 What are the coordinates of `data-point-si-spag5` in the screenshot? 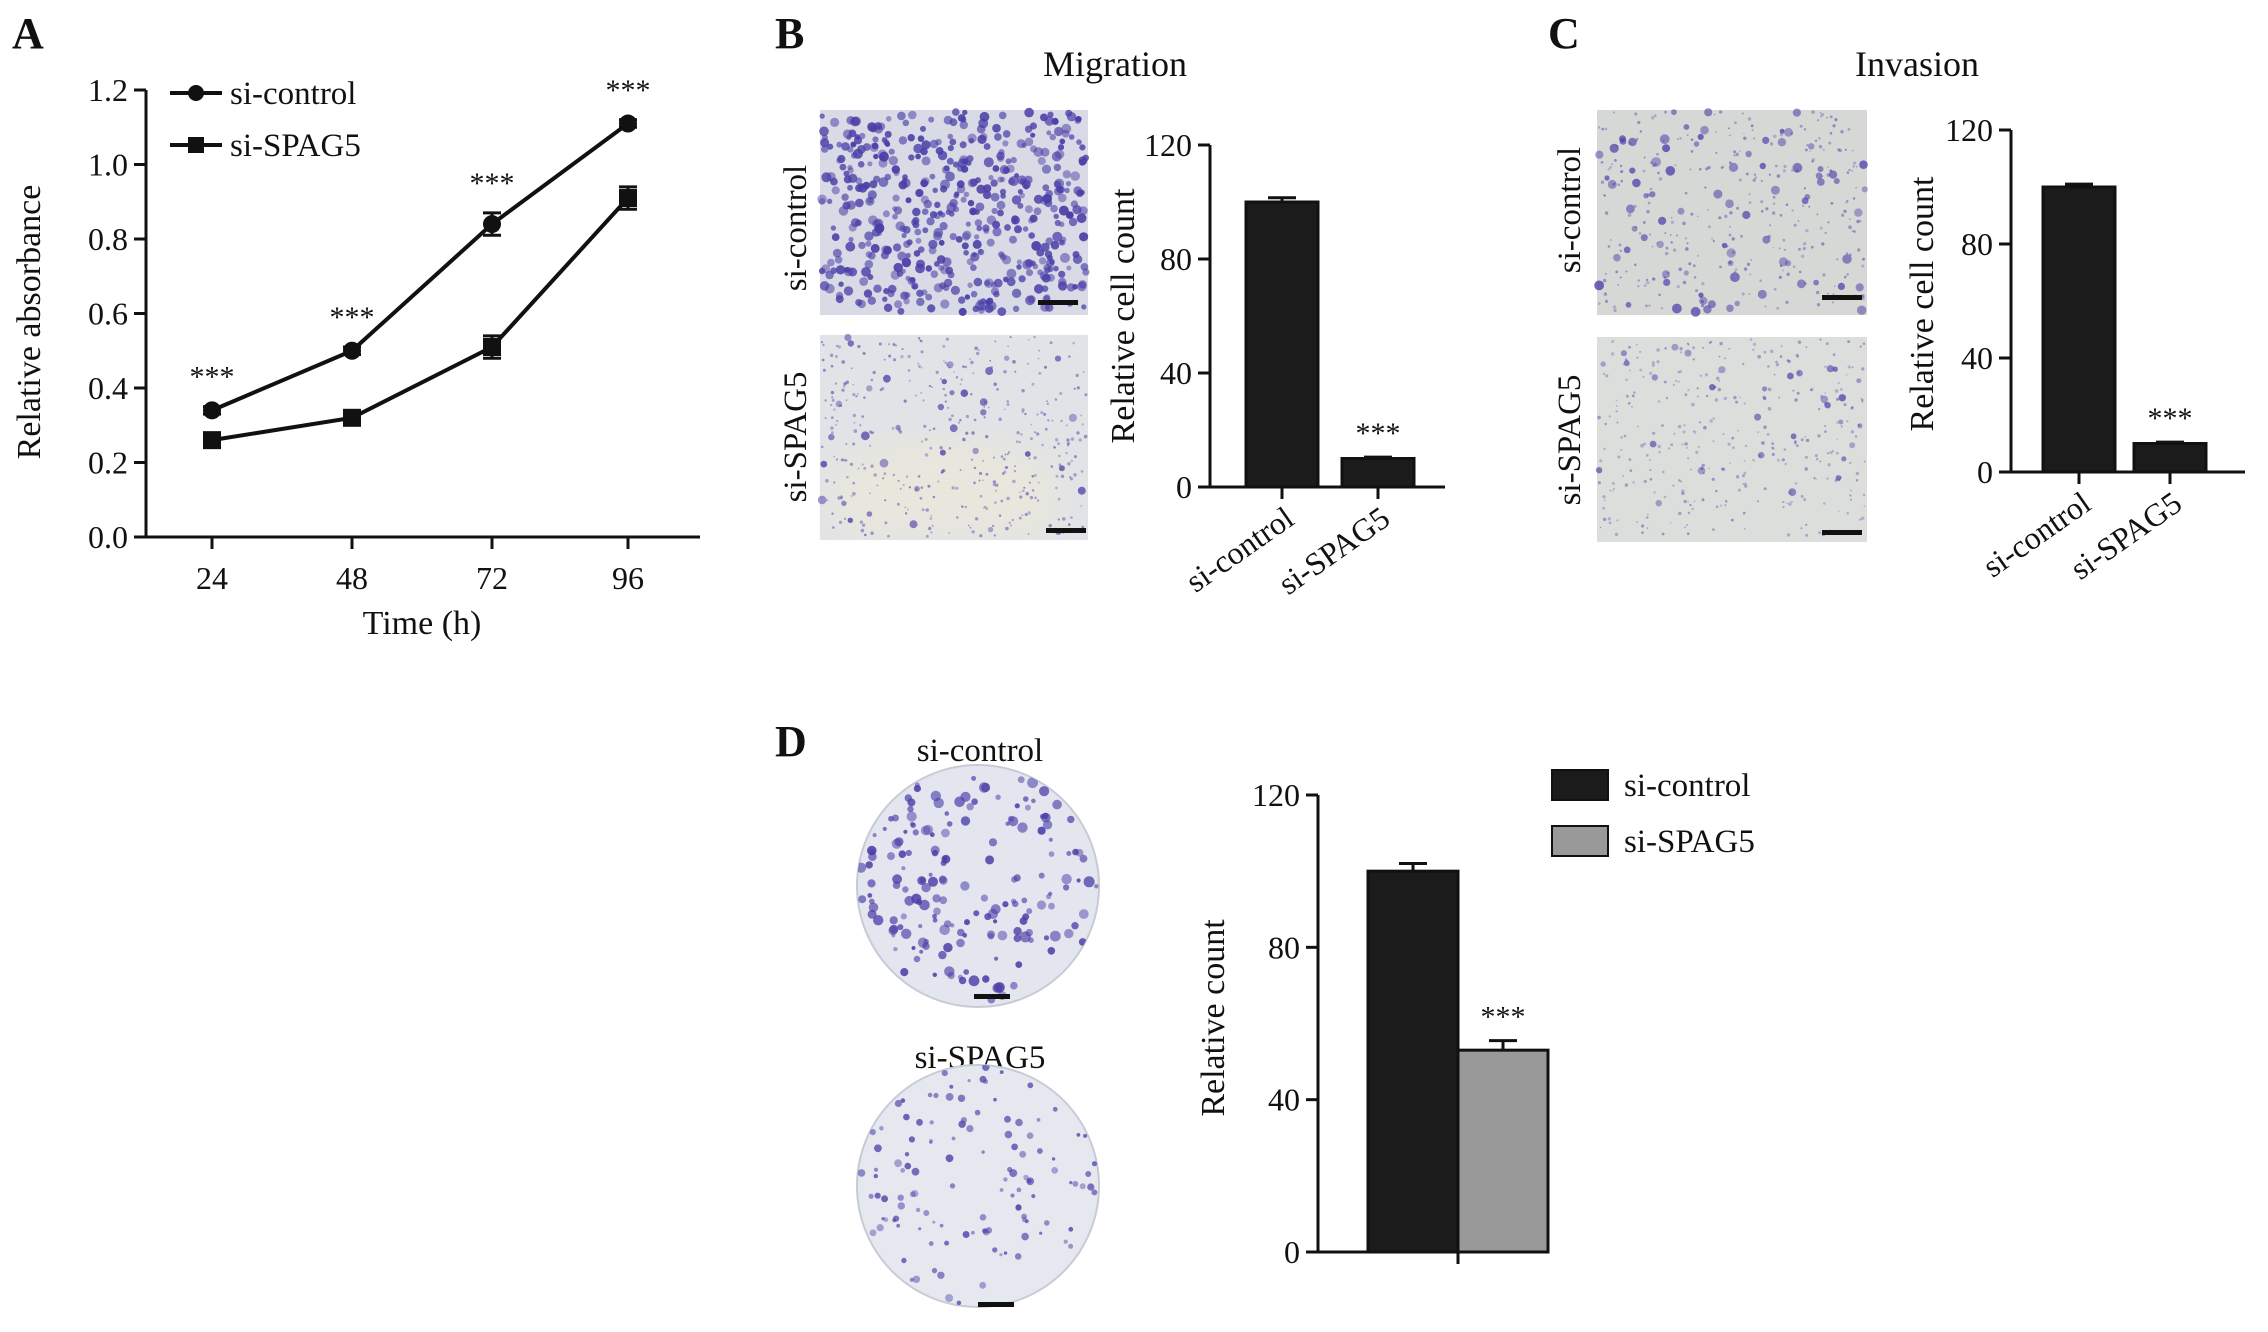 It's located at (212, 440).